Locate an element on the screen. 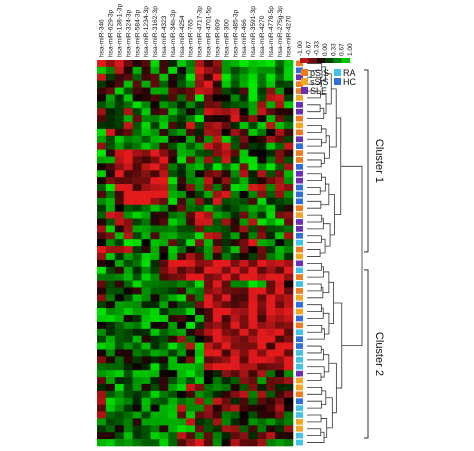 The image size is (474, 451). color-scale-tick: -1.00 is located at coordinates (300, 48).